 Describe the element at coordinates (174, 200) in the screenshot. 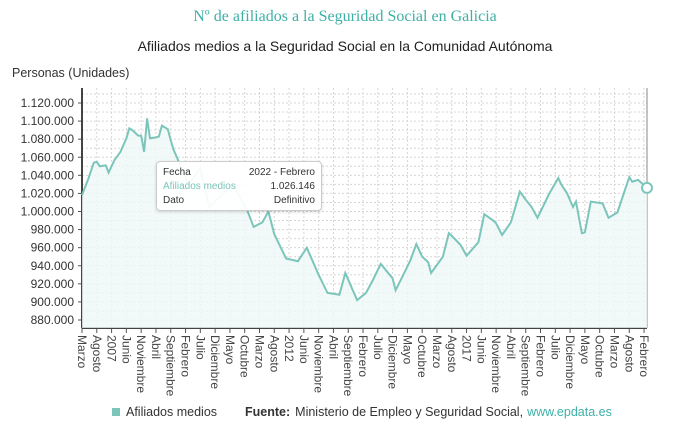

I see `tooltip-dato-label: Dato` at that location.